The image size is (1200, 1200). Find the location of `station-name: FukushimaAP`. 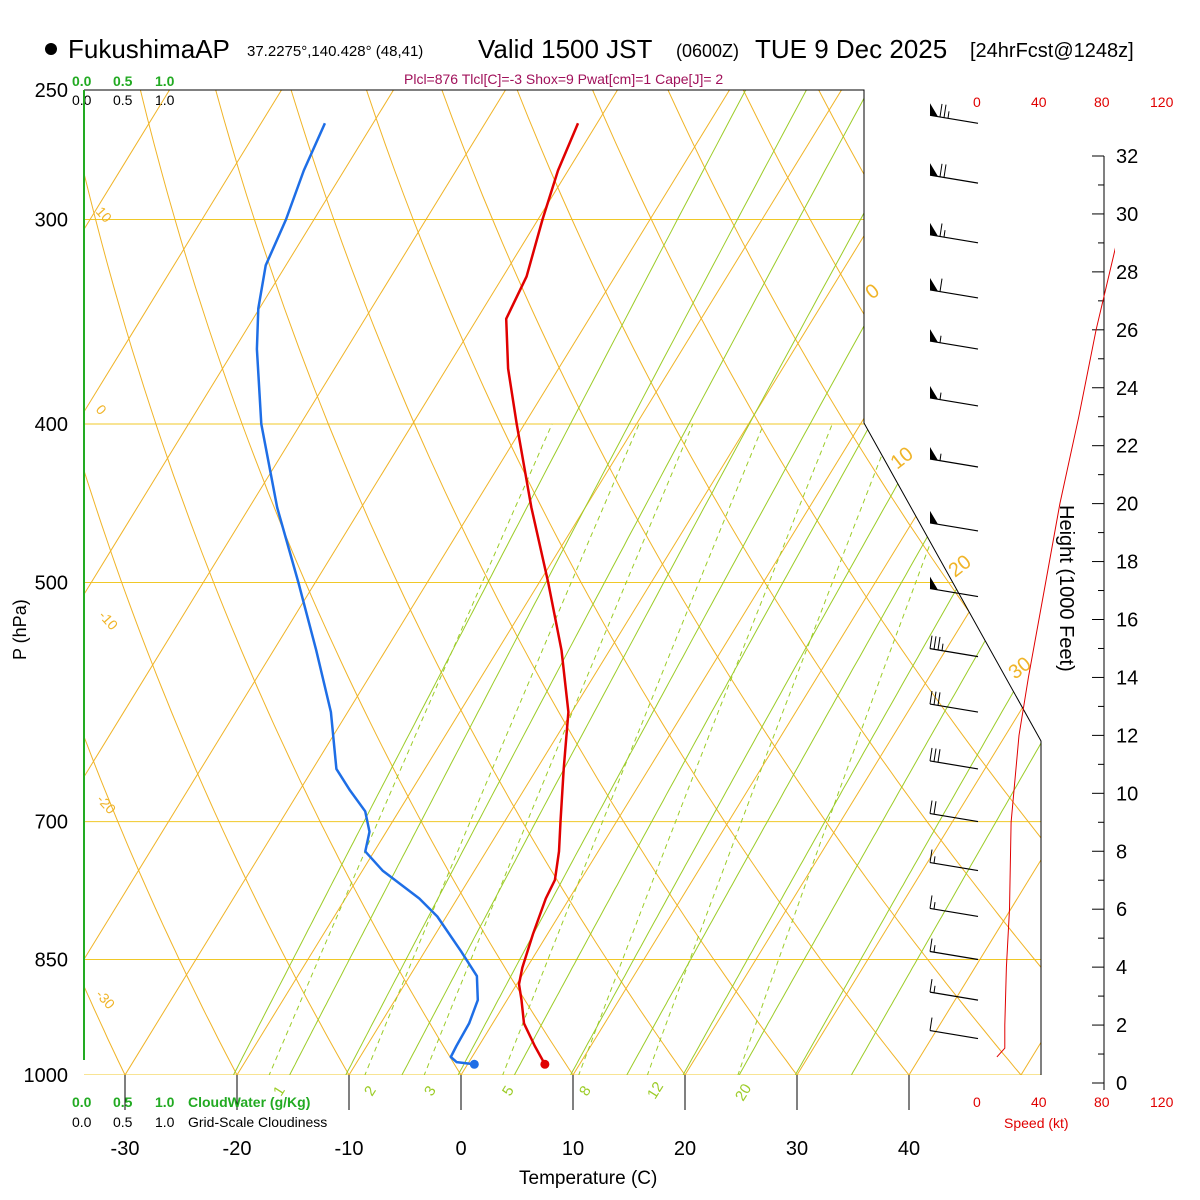

station-name: FukushimaAP is located at coordinates (149, 49).